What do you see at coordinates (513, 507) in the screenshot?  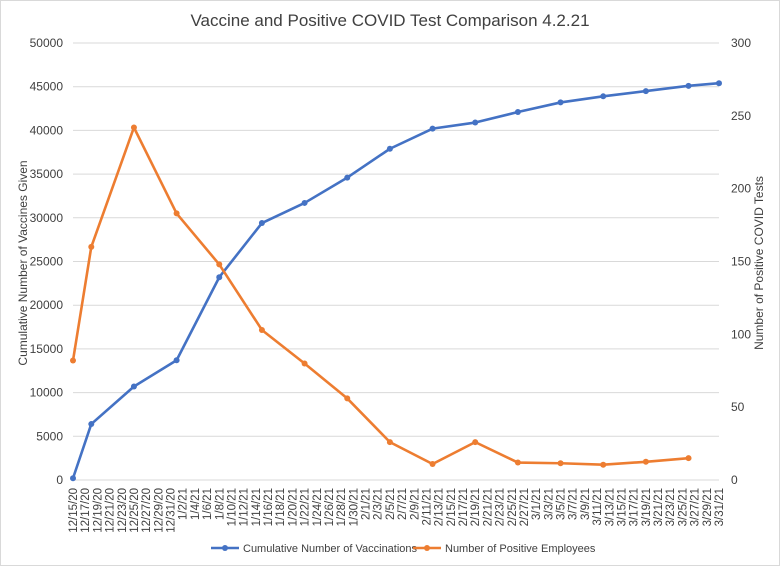 I see `x-tick-label: 2/25/21` at bounding box center [513, 507].